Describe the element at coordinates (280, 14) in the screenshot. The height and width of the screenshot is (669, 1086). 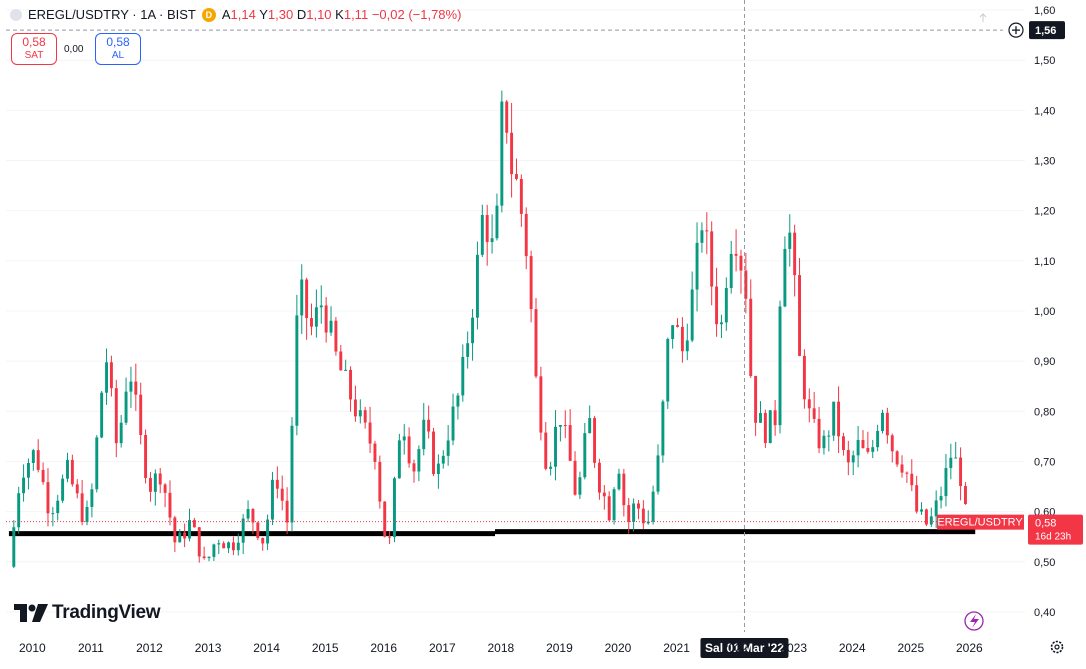
I see `high-value: 1,30` at that location.